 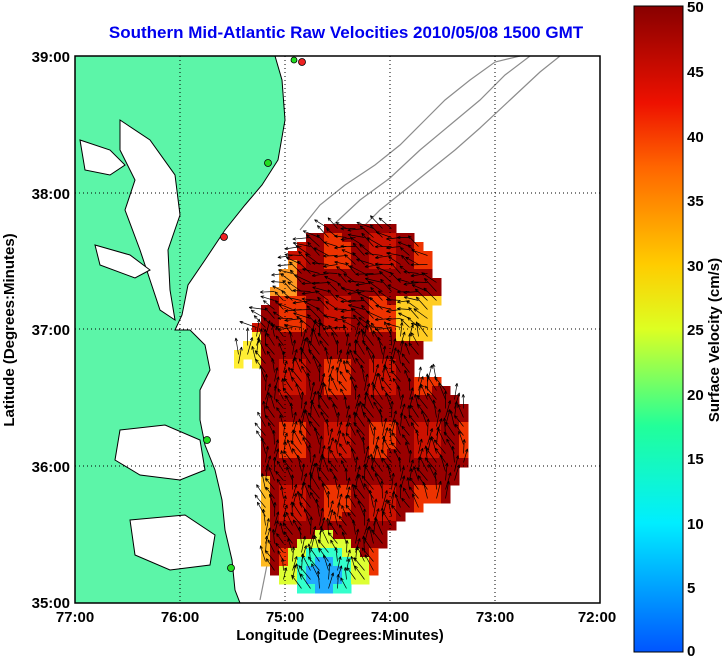 What do you see at coordinates (658, 329) in the screenshot?
I see `colorbar` at bounding box center [658, 329].